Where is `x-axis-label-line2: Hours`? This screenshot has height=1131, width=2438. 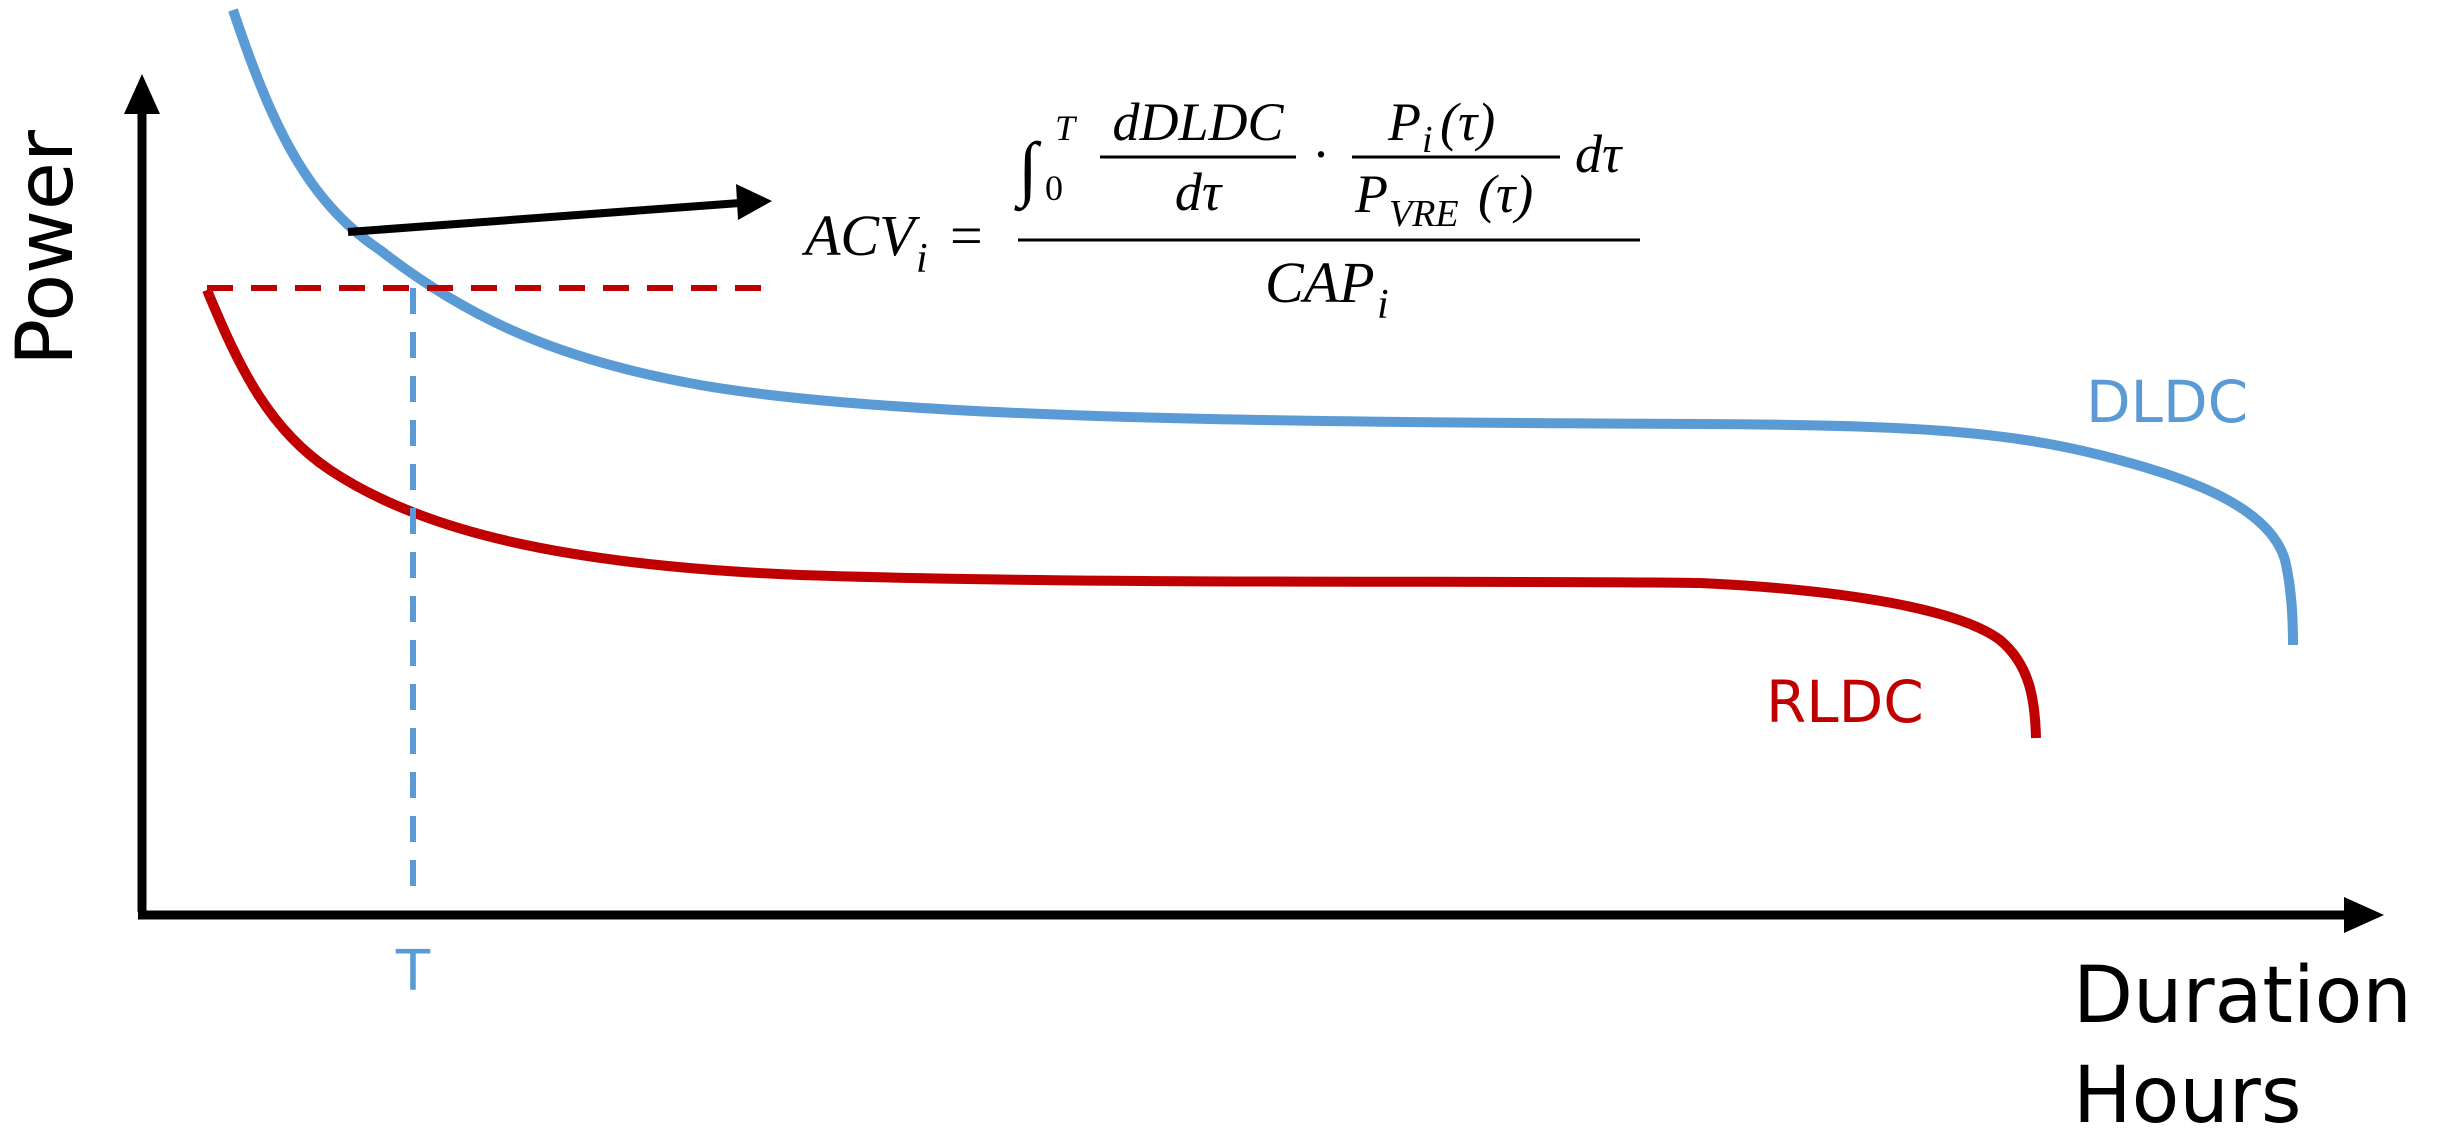
x-axis-label-line2: Hours is located at coordinates (2187, 1091).